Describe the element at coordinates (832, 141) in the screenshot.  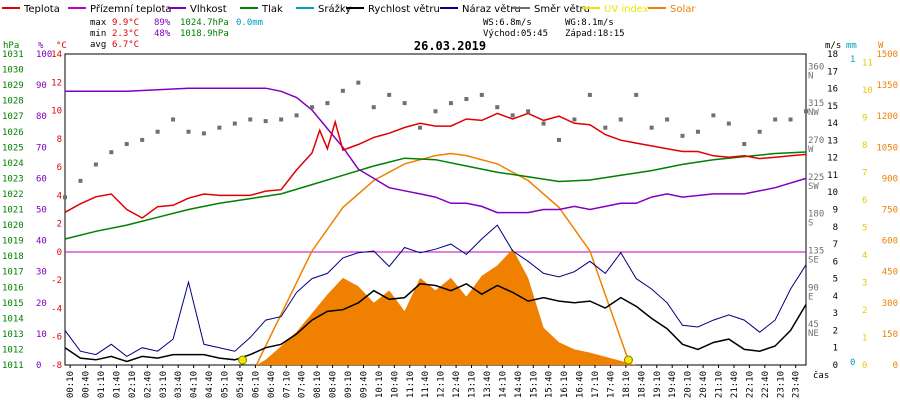
I see `tick-ms: 13` at that location.